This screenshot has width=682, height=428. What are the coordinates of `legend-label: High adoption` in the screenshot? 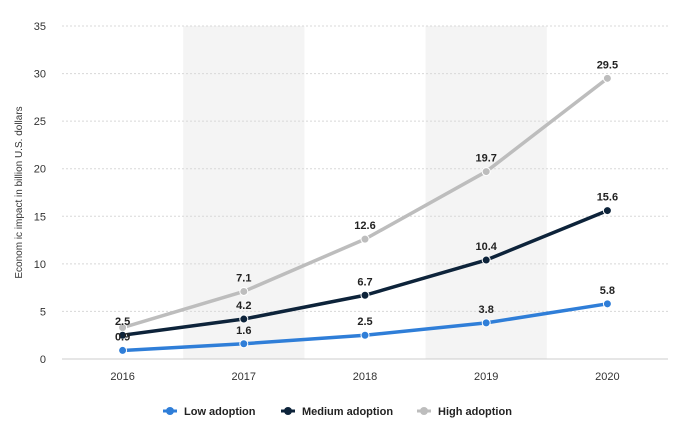 It's located at (475, 412).